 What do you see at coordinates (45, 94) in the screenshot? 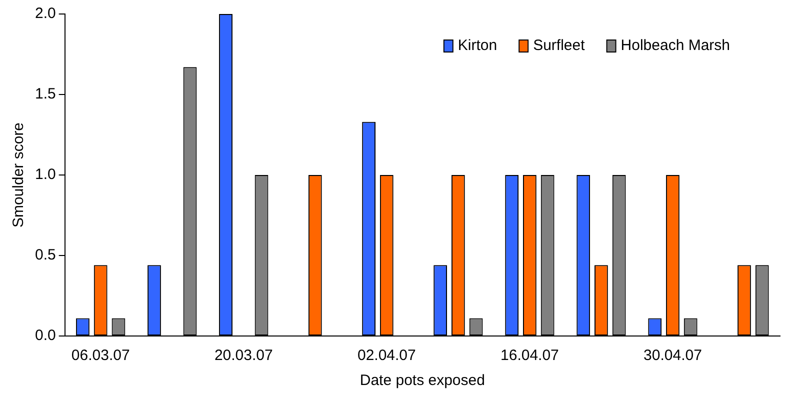
I see `y-tick-label: 1.5` at bounding box center [45, 94].